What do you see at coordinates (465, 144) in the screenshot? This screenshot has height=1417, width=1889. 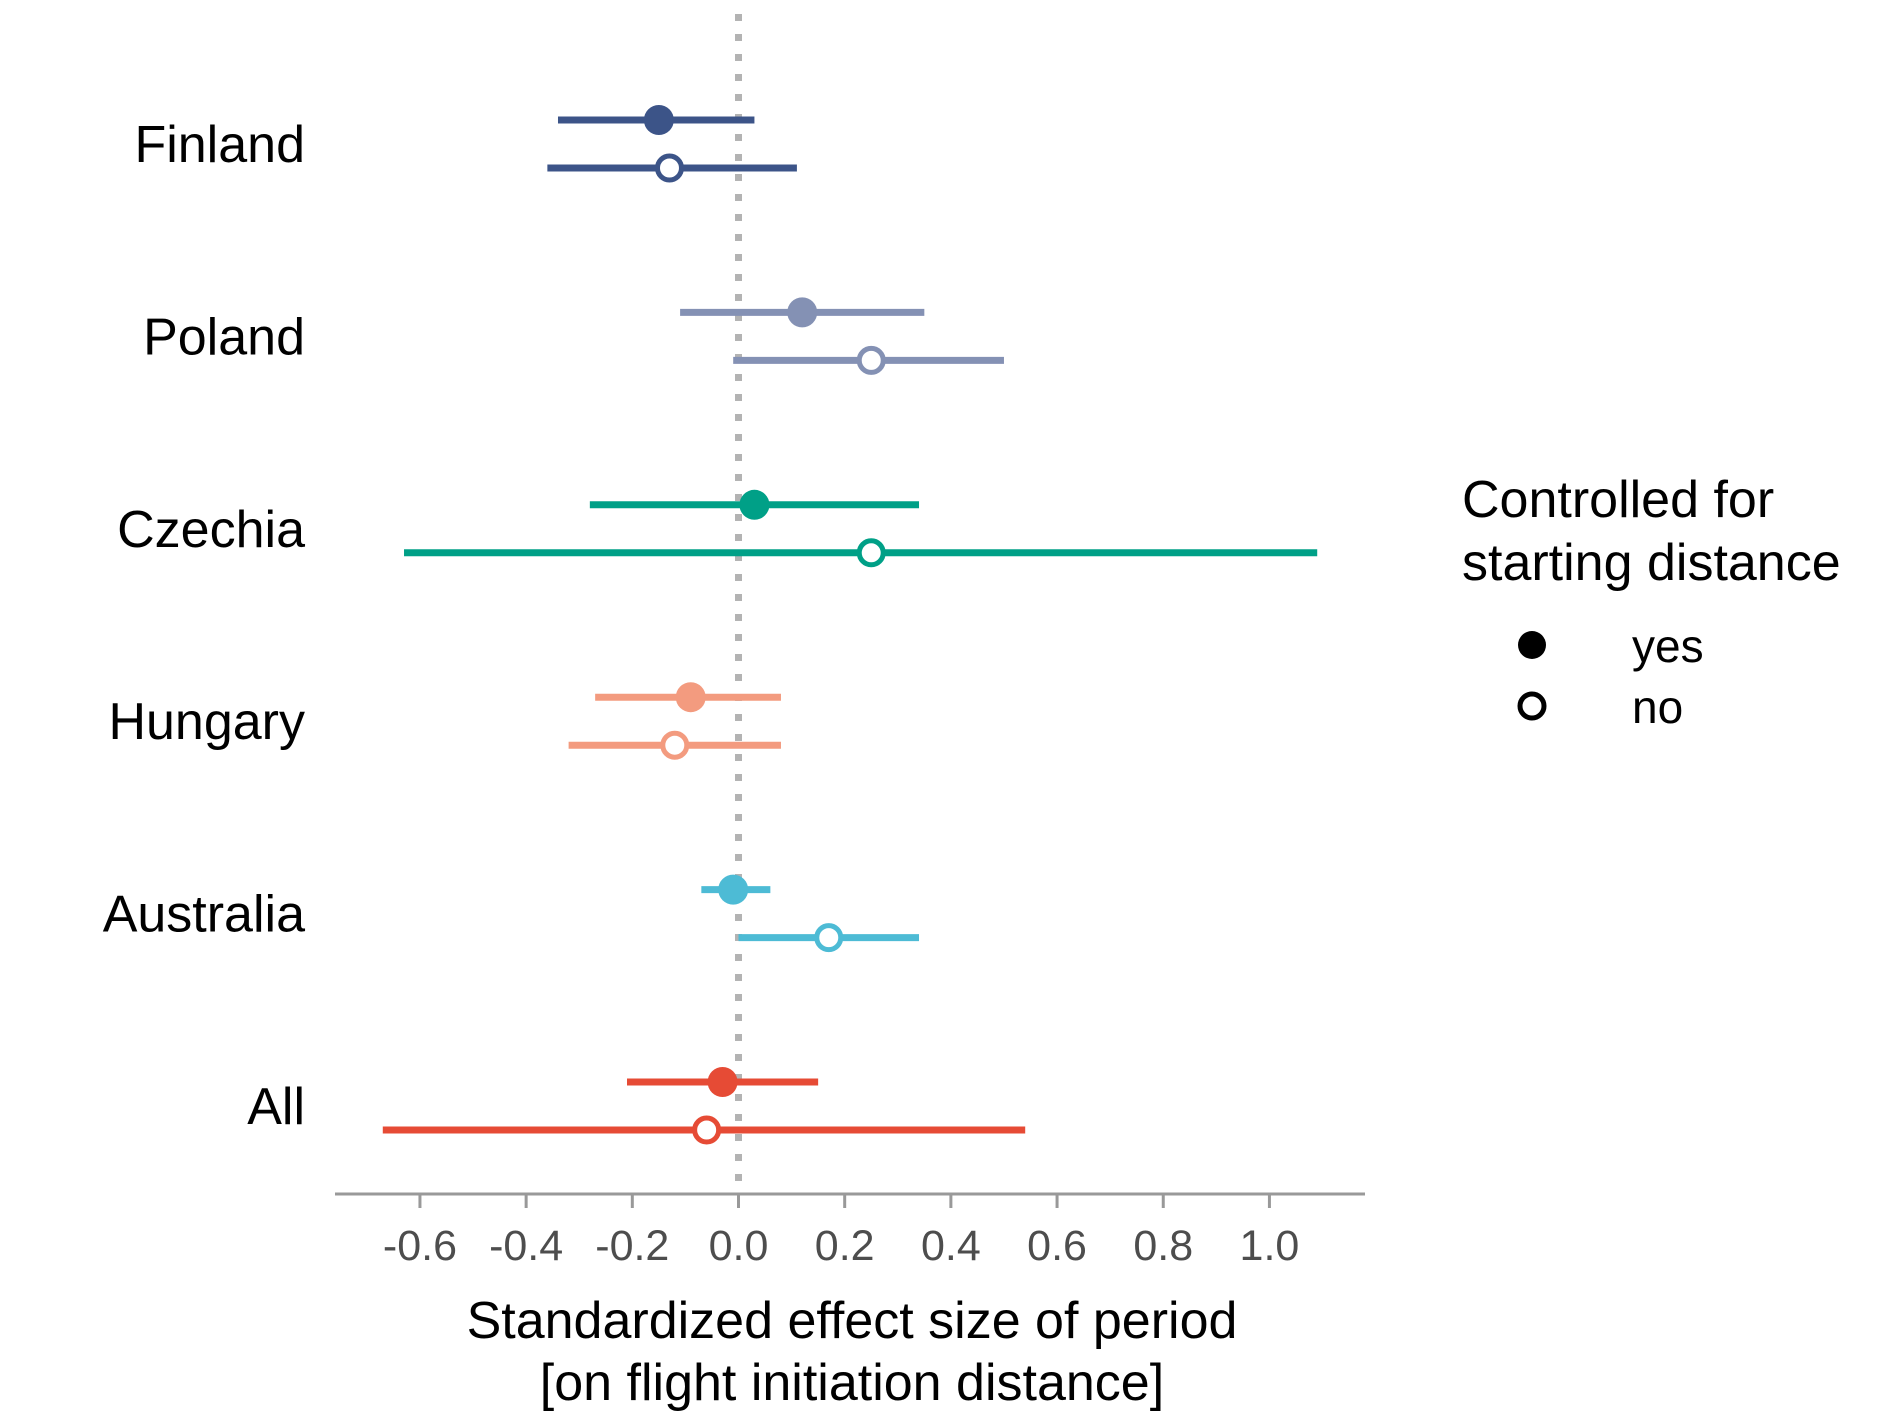 I see `group-finland: Finland` at bounding box center [465, 144].